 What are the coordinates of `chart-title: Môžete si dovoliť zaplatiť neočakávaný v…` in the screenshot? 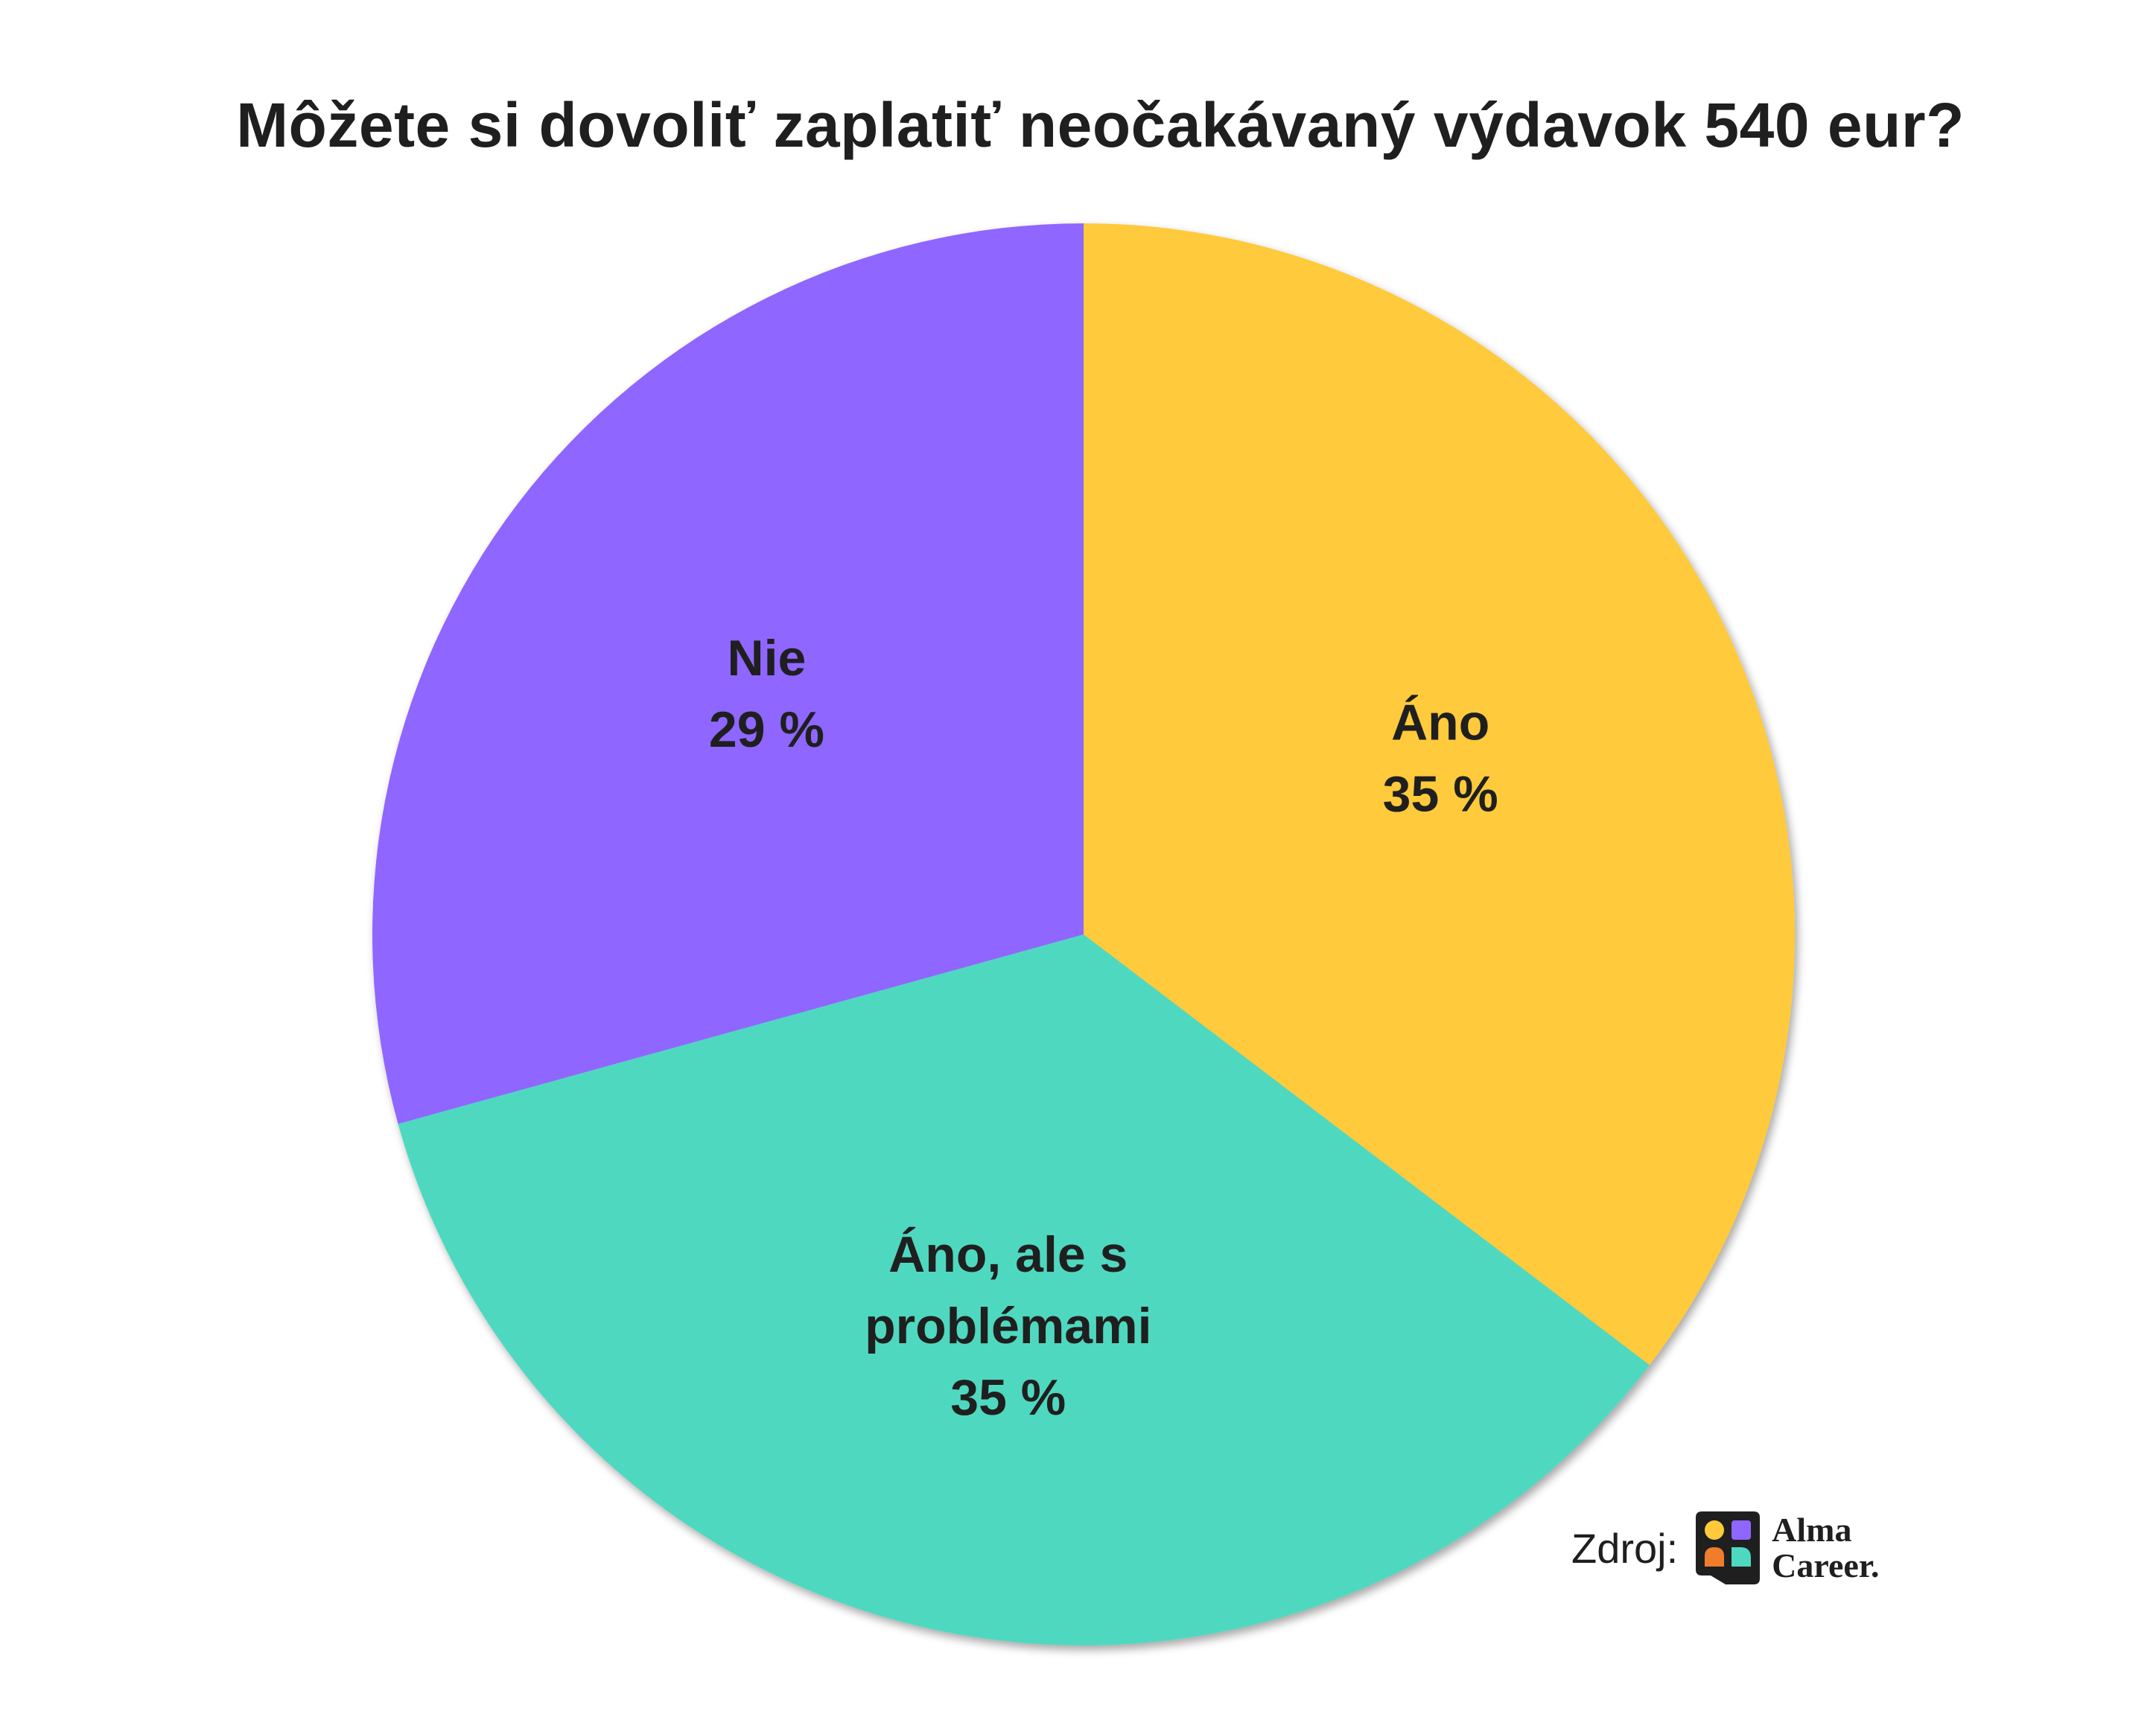 It's located at (1101, 125).